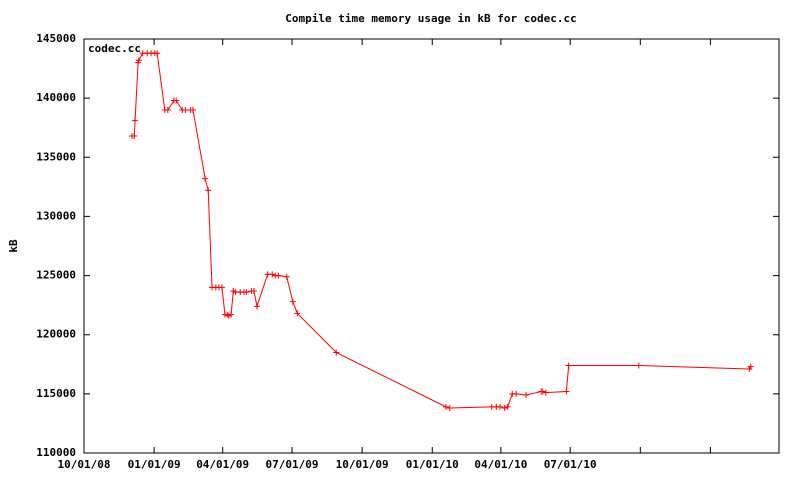 The width and height of the screenshot is (800, 480). What do you see at coordinates (222, 464) in the screenshot?
I see `x-tick-label: 04/01/09` at bounding box center [222, 464].